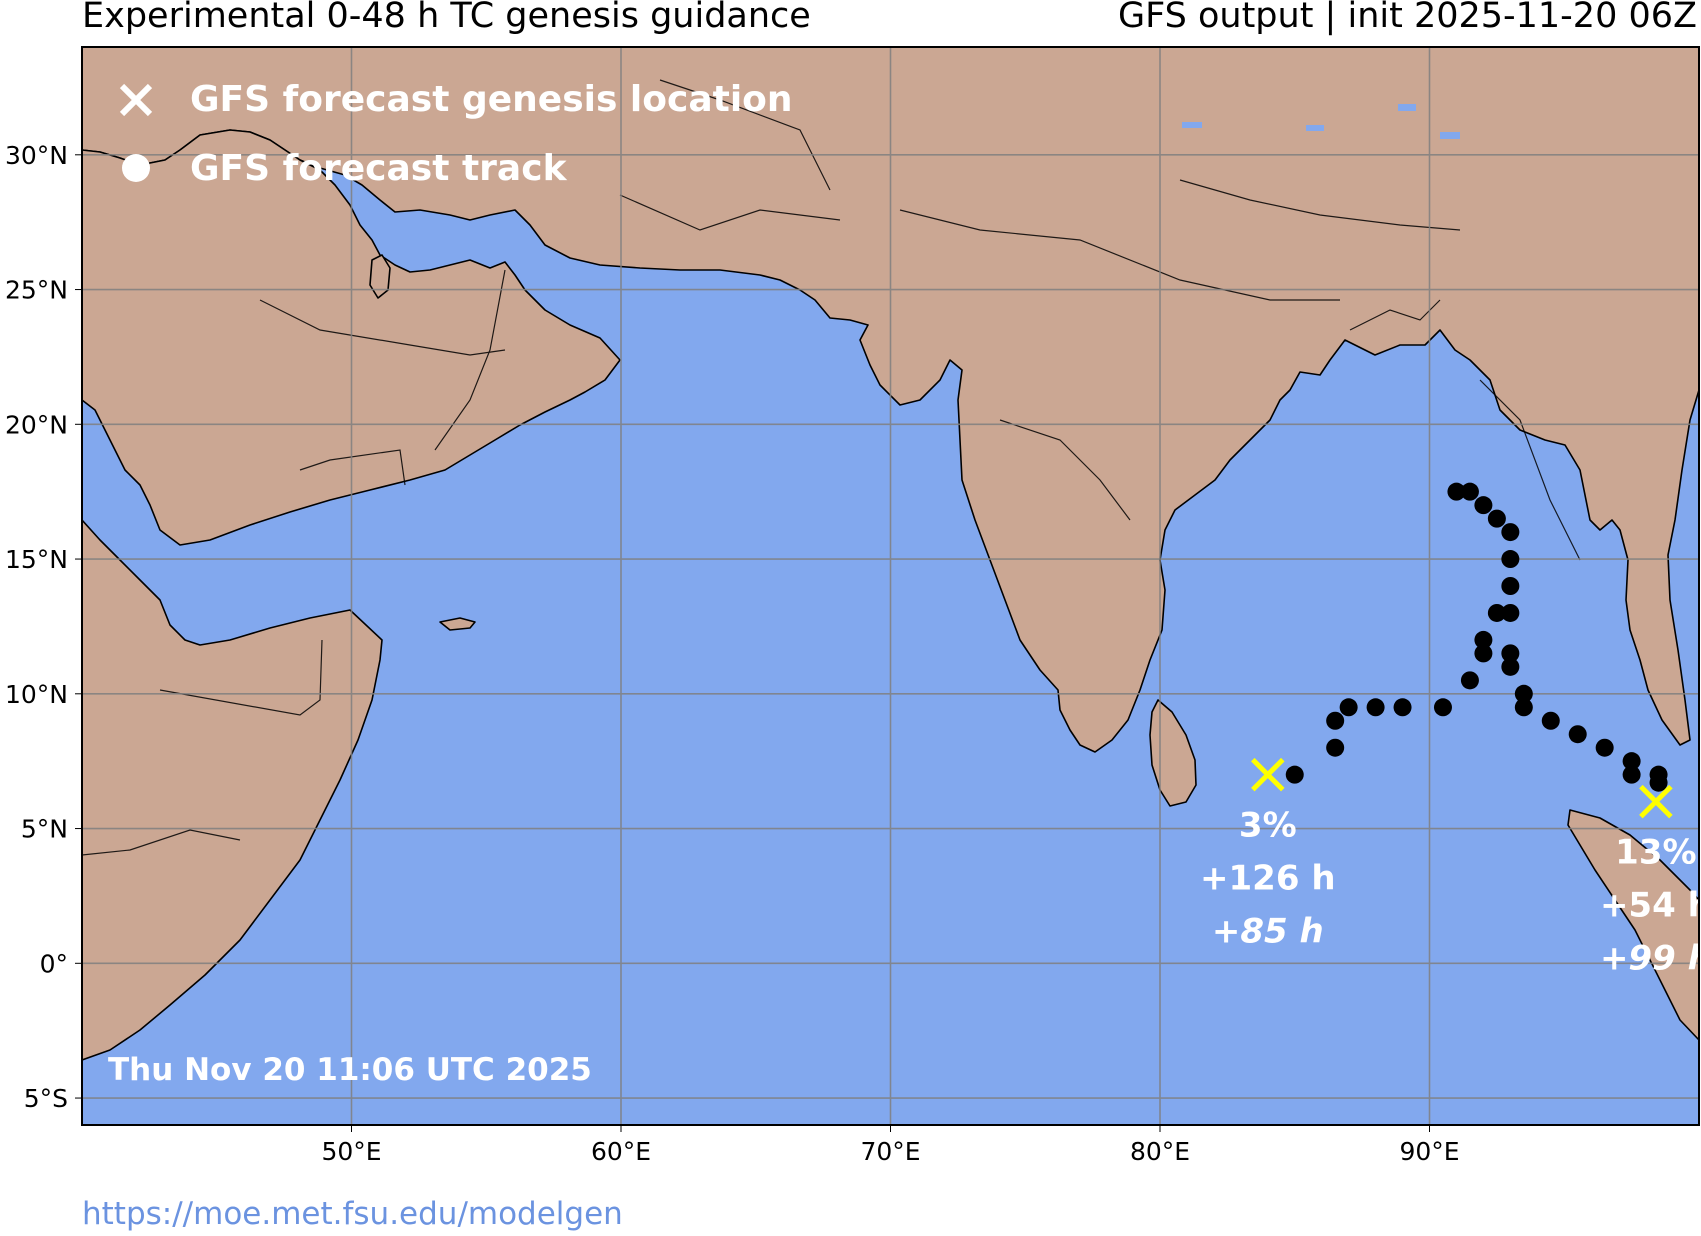 This screenshot has width=1701, height=1236. I want to click on legend-track-label: GFS forecast track, so click(379, 168).